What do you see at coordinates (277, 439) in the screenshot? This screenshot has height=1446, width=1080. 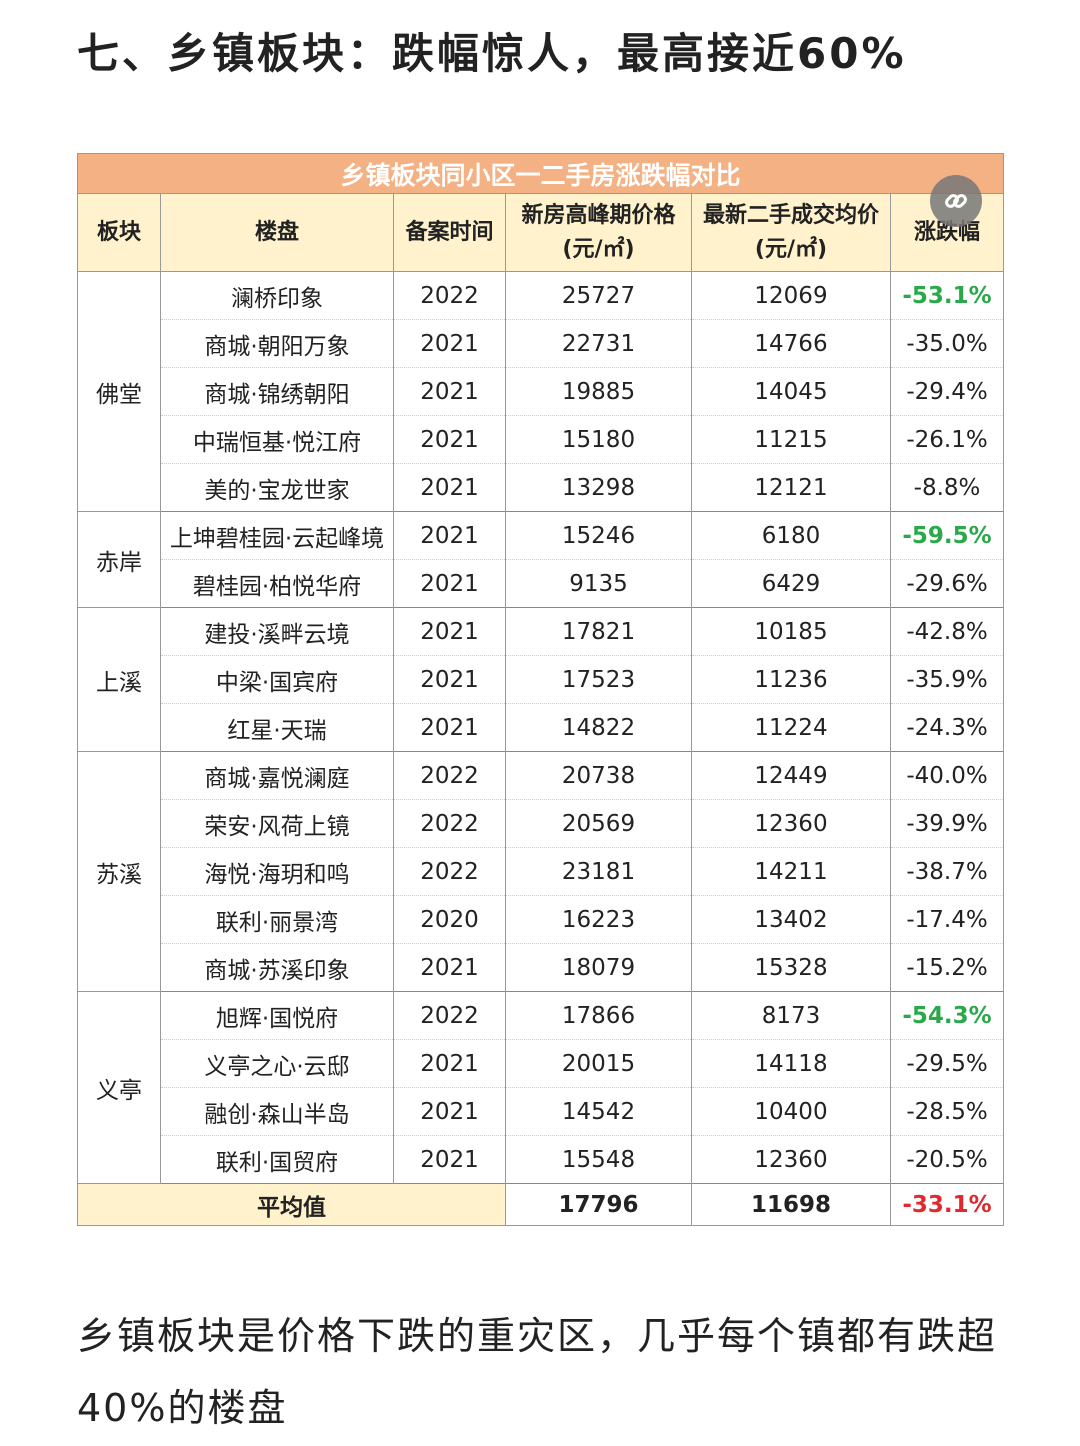 I see `project-cell: 中瑞恒基·悦江府` at bounding box center [277, 439].